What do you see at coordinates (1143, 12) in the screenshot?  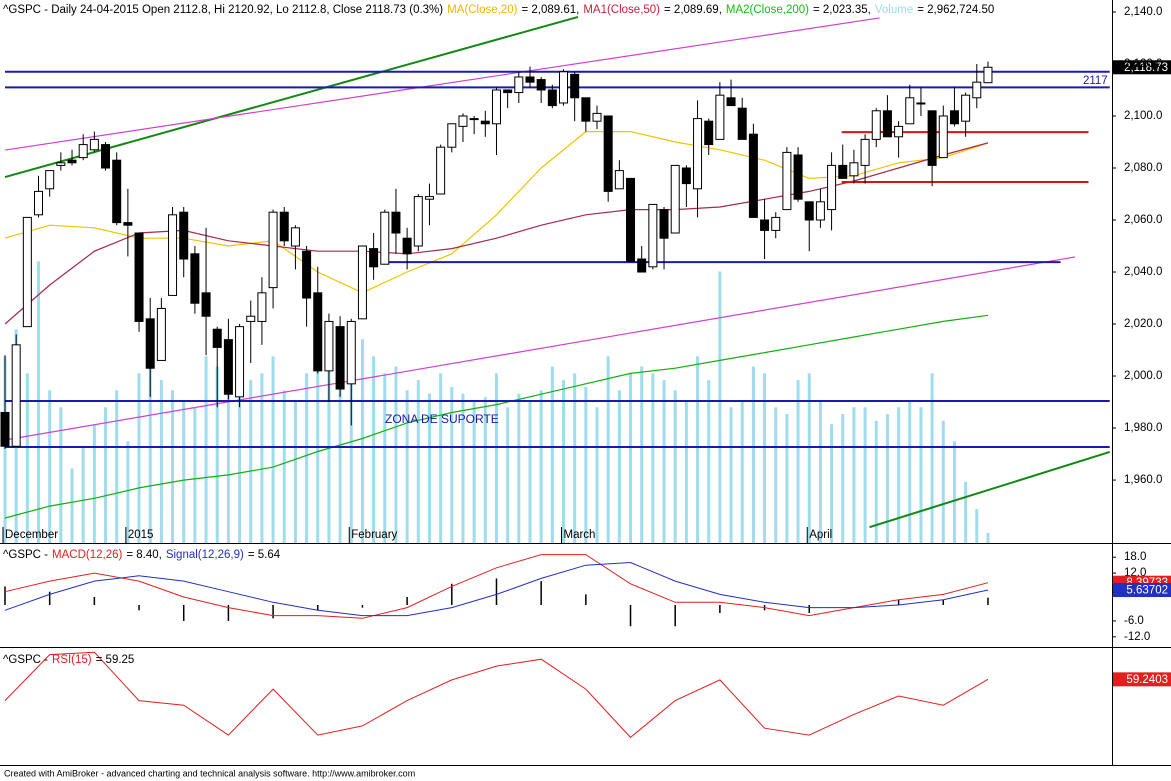 I see `y-tick-label: 2,140.0` at bounding box center [1143, 12].